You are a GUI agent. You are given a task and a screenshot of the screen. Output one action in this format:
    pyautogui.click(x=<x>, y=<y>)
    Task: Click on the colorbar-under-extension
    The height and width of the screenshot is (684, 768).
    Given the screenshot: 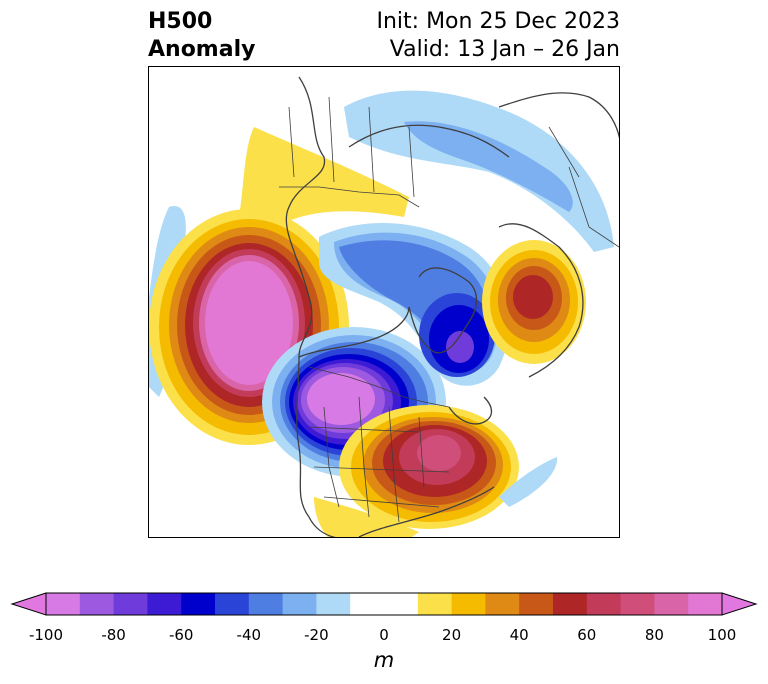 What is the action you would take?
    pyautogui.click(x=28, y=604)
    